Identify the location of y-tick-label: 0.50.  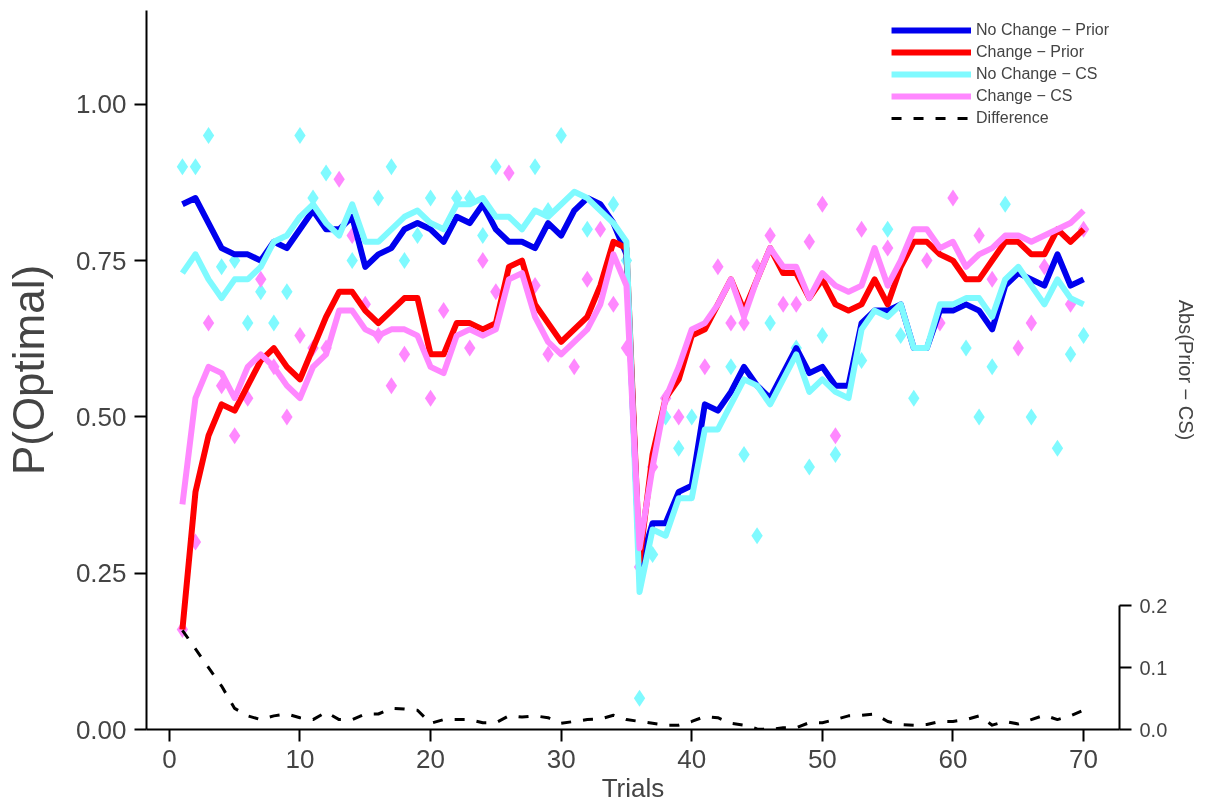
(101, 416).